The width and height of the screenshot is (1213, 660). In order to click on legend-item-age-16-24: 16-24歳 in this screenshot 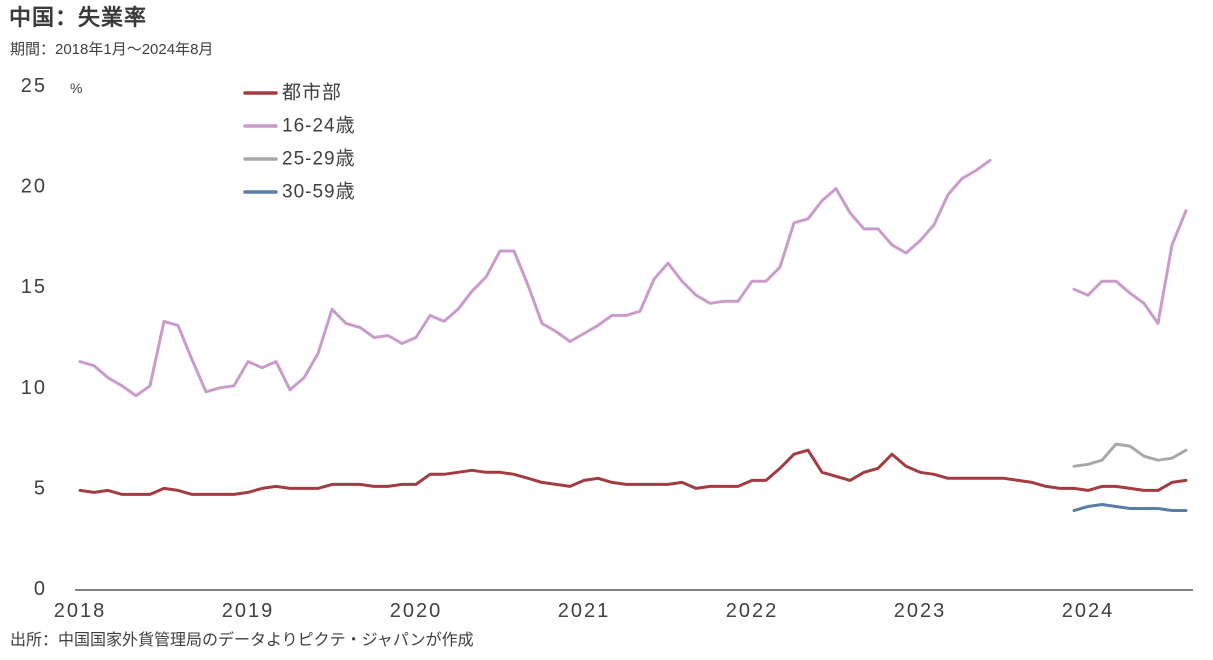, I will do `click(299, 126)`.